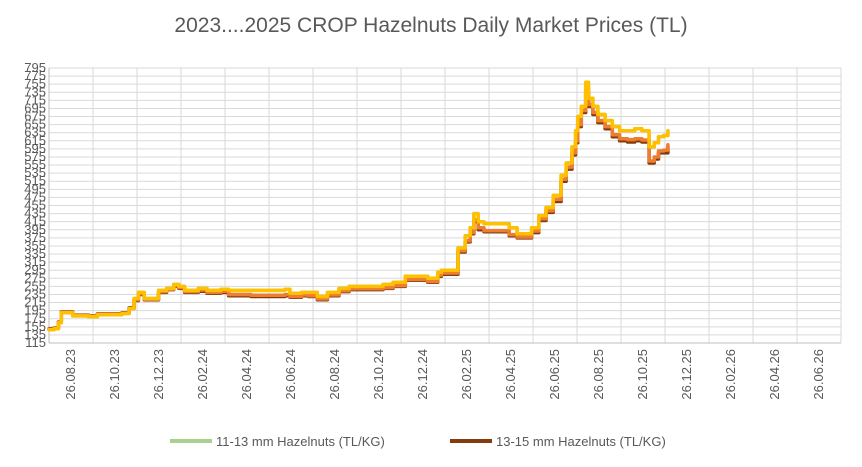 This screenshot has height=467, width=862. I want to click on y-tick-label: 435, so click(35, 213).